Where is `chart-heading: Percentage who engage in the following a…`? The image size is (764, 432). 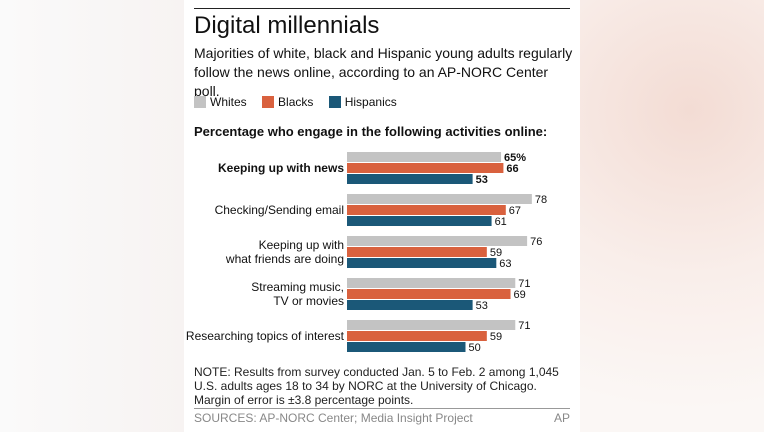
chart-heading: Percentage who engage in the following a… is located at coordinates (371, 131).